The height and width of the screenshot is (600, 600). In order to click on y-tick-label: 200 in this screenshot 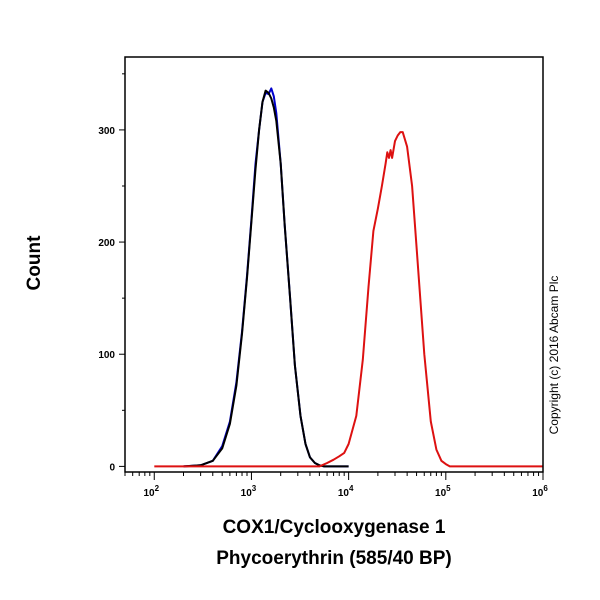, I will do `click(106, 243)`.